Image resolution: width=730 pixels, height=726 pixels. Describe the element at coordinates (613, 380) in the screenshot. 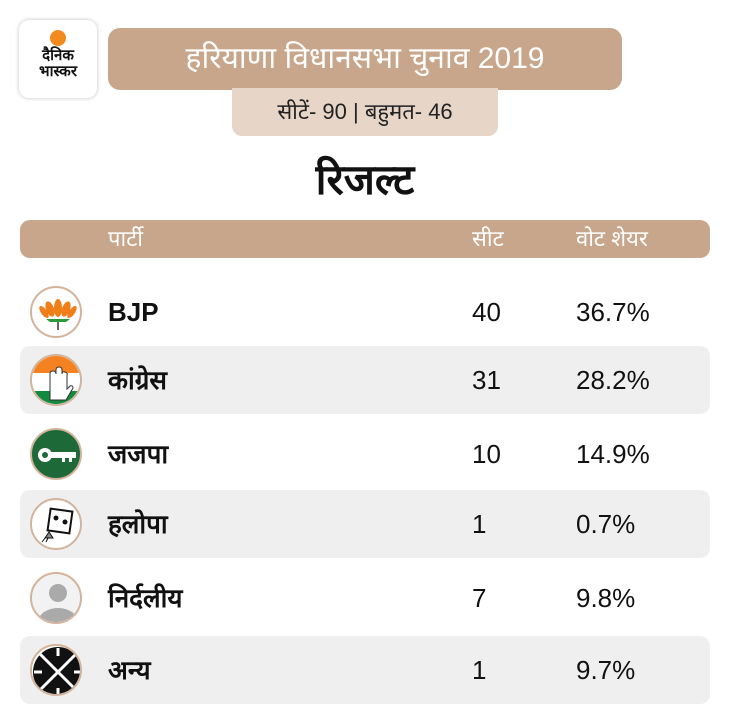

I see `vote-share: 28.2%` at that location.